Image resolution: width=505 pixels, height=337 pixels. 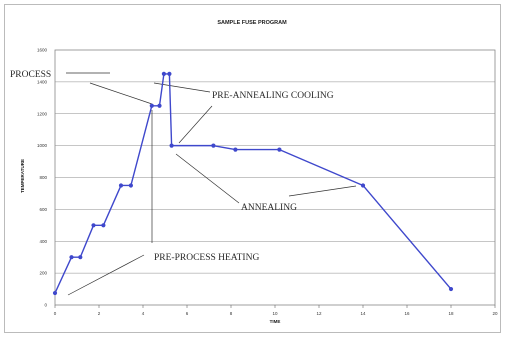 I want to click on x-tick-label: 6, so click(x=187, y=313).